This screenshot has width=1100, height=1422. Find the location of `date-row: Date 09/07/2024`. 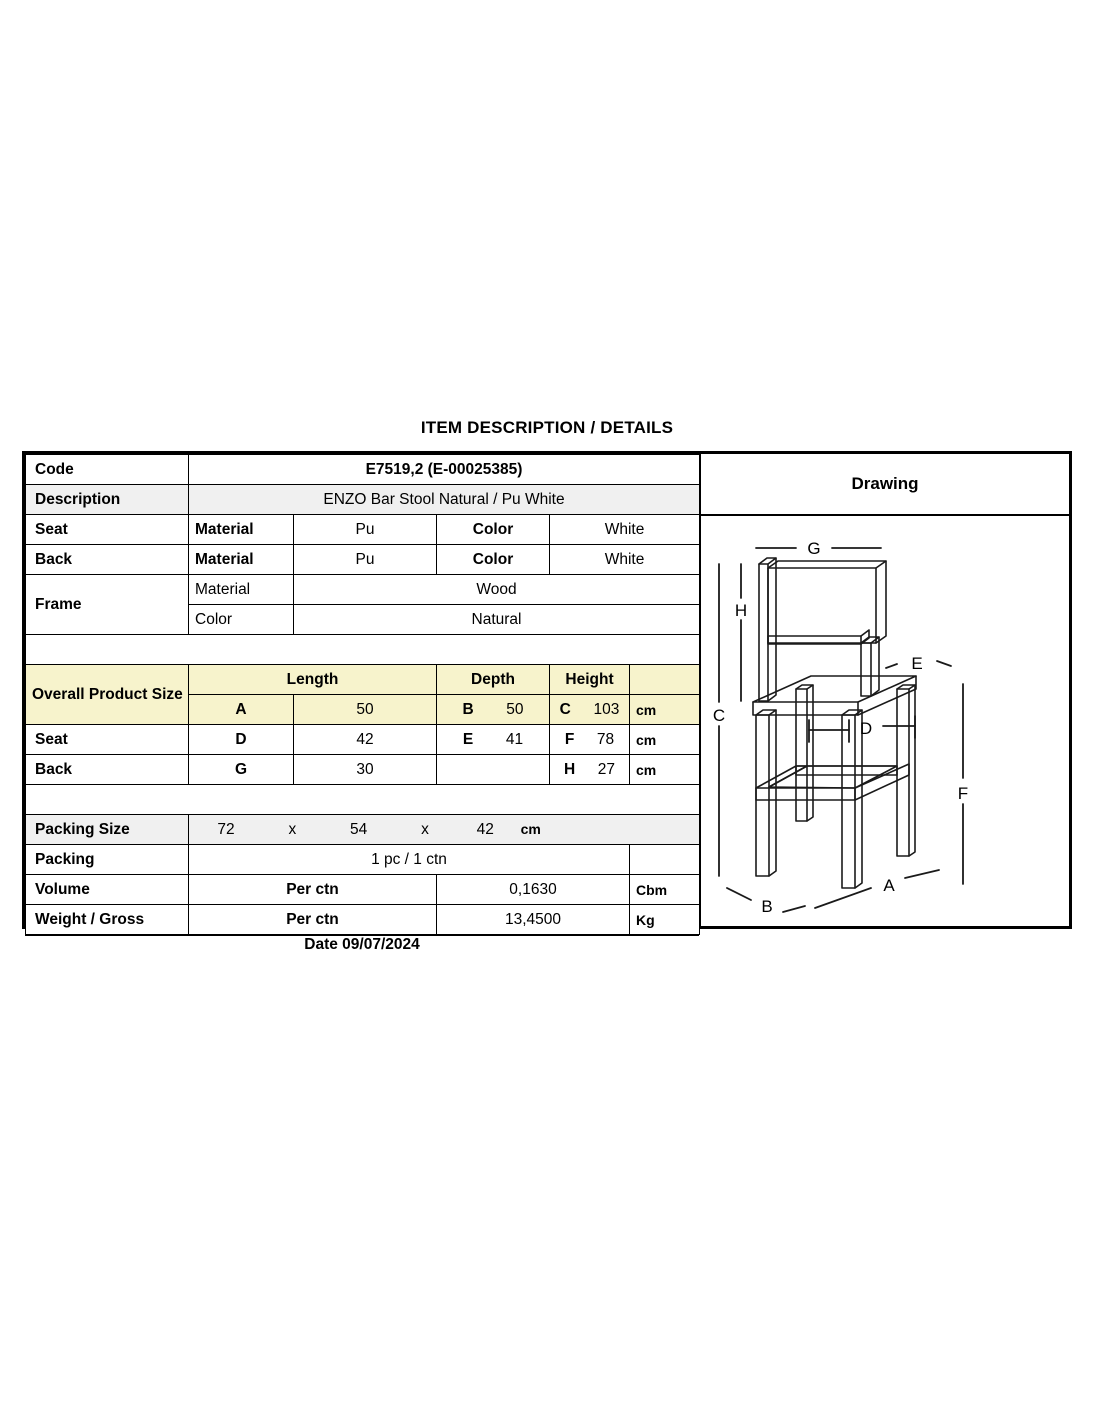

date-row: Date 09/07/2024 is located at coordinates (362, 944).